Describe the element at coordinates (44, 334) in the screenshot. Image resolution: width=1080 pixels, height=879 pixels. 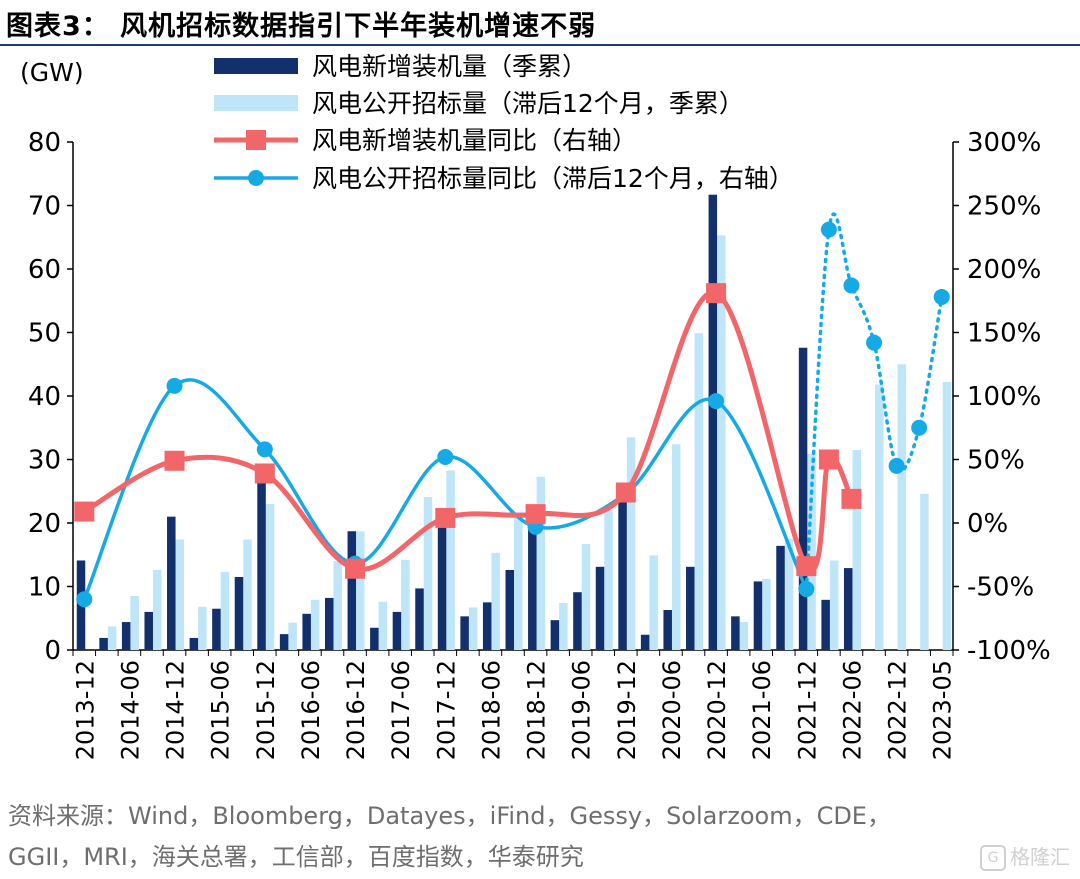
I see `y-tick-label: 50` at that location.